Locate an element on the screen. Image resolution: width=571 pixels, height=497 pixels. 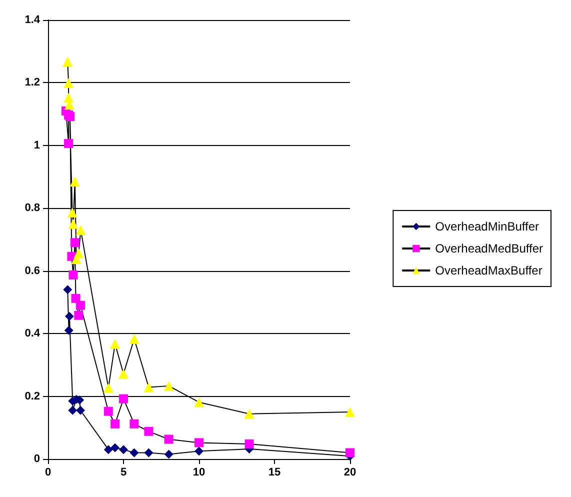
y-tick-label: 0.6 is located at coordinates (32, 270).